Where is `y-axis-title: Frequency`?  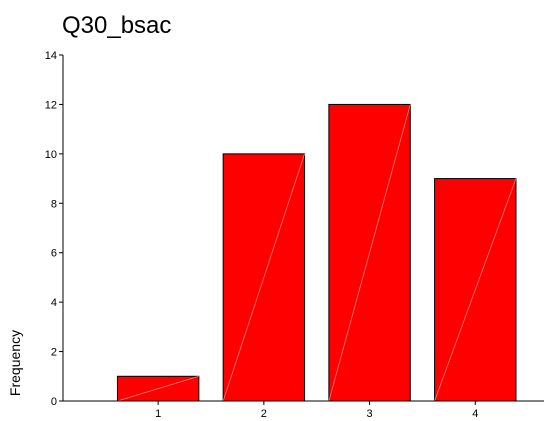
y-axis-title: Frequency is located at coordinates (15, 363).